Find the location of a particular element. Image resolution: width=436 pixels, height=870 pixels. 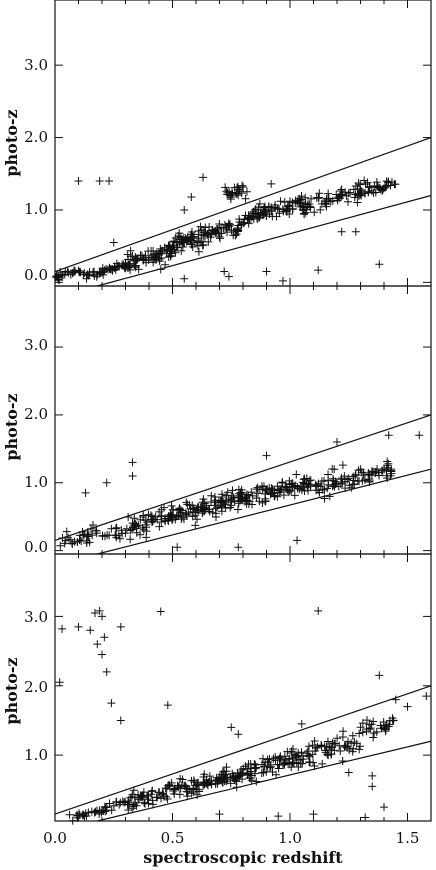

xtick-1: 0.5 is located at coordinates (173, 838).